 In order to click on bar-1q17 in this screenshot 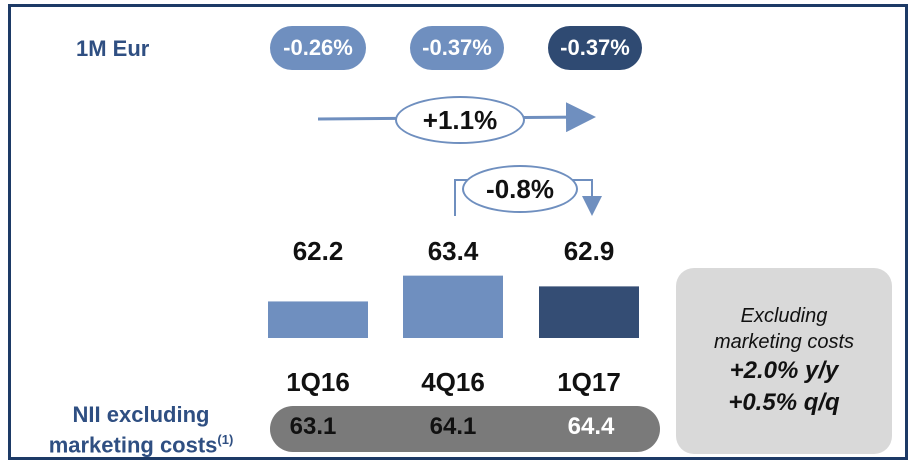, I will do `click(589, 312)`.